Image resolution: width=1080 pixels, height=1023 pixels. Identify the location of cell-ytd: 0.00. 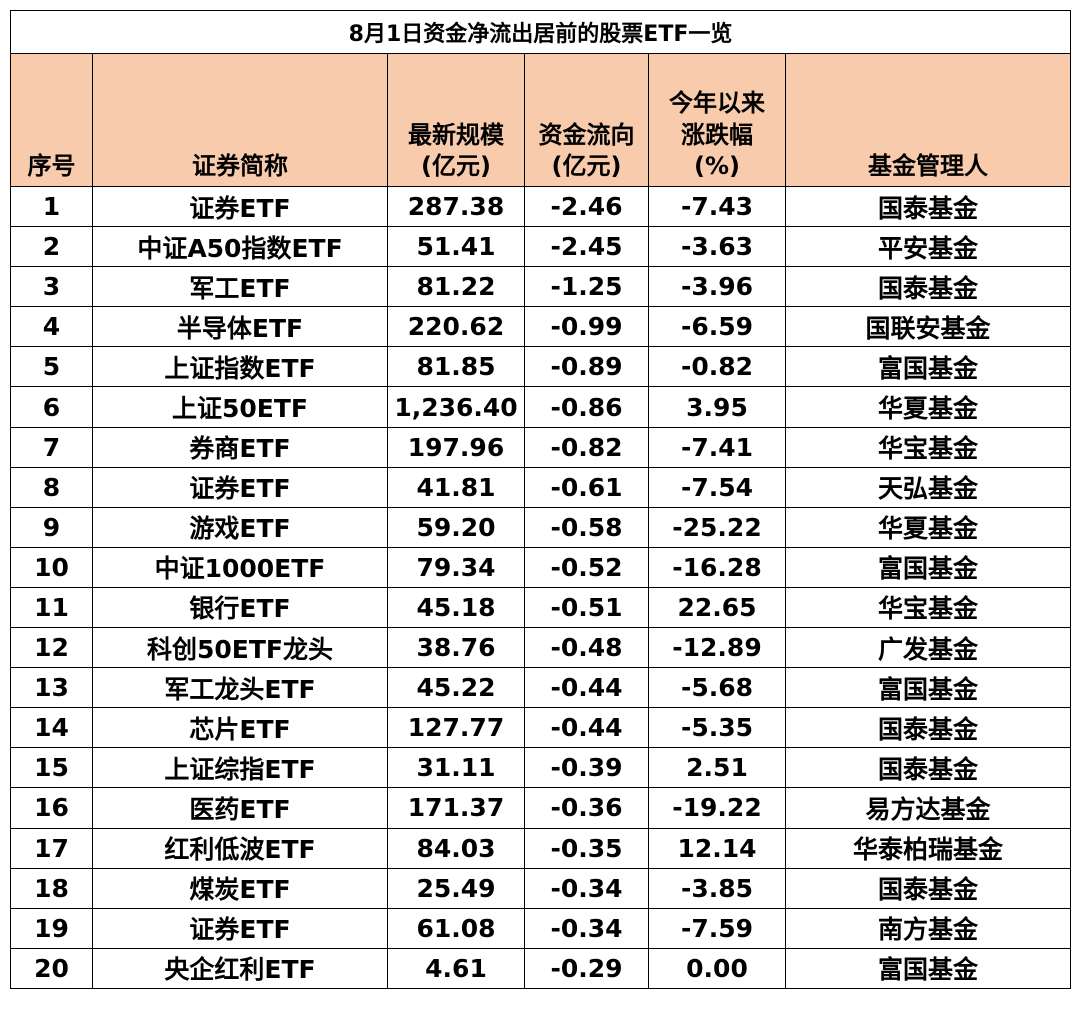
(717, 968).